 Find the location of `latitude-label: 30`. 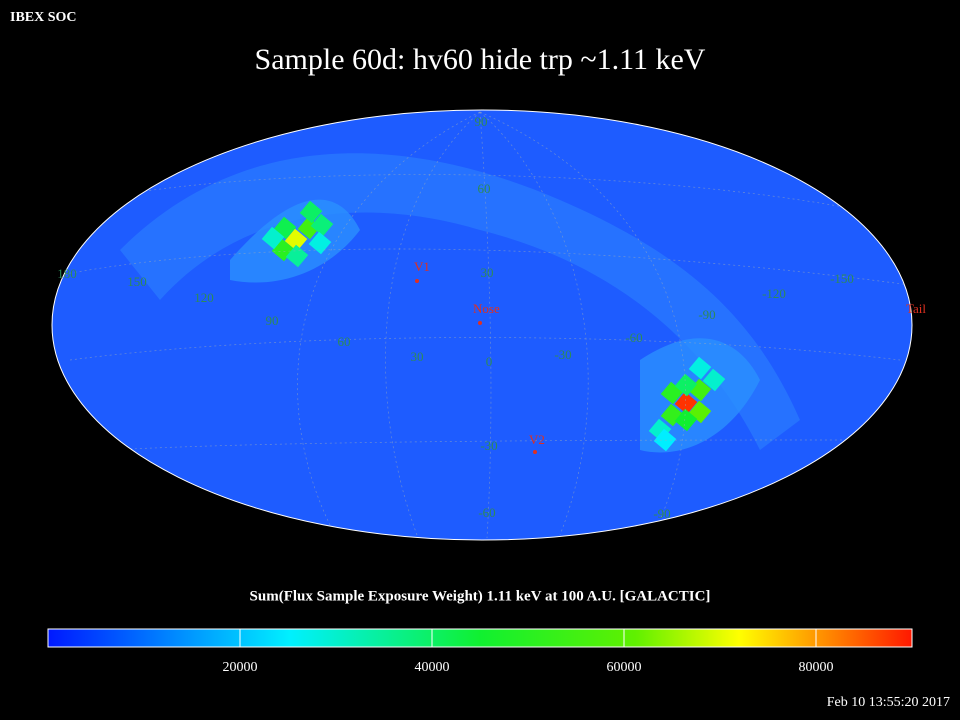

latitude-label: 30 is located at coordinates (487, 272).